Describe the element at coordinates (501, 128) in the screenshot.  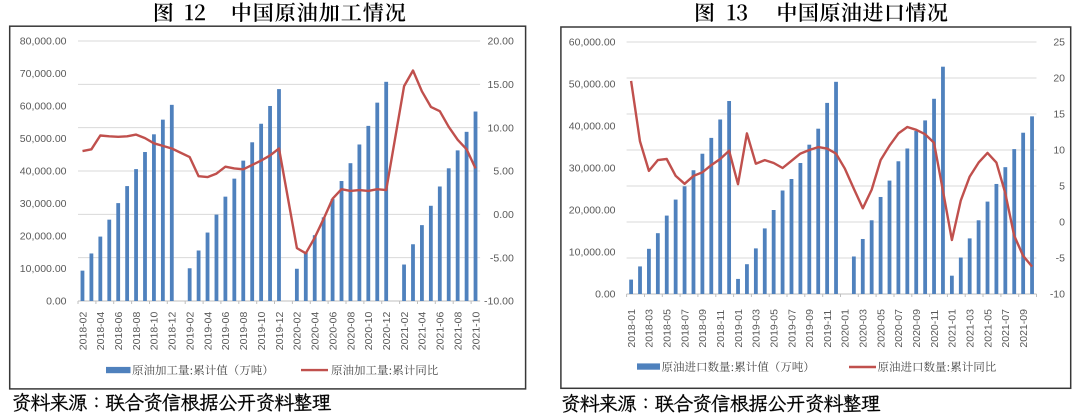
I see `svg-text: 10.00` at that location.